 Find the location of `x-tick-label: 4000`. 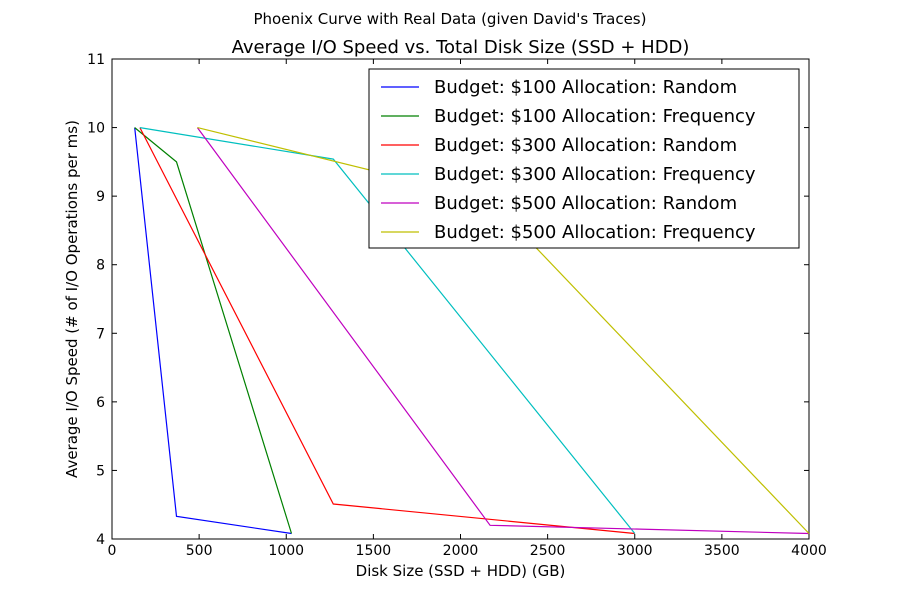

x-tick-label: 4000 is located at coordinates (809, 551).